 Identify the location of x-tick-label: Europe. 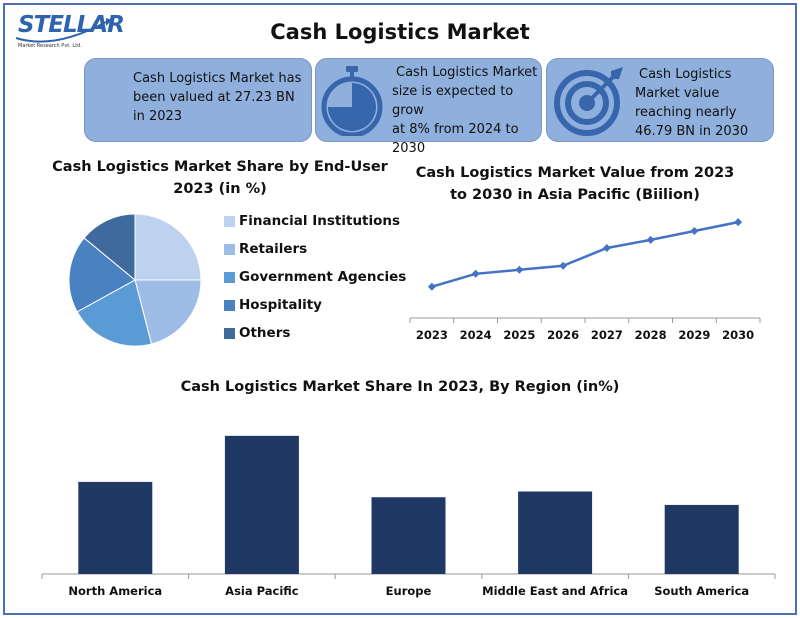
(409, 591).